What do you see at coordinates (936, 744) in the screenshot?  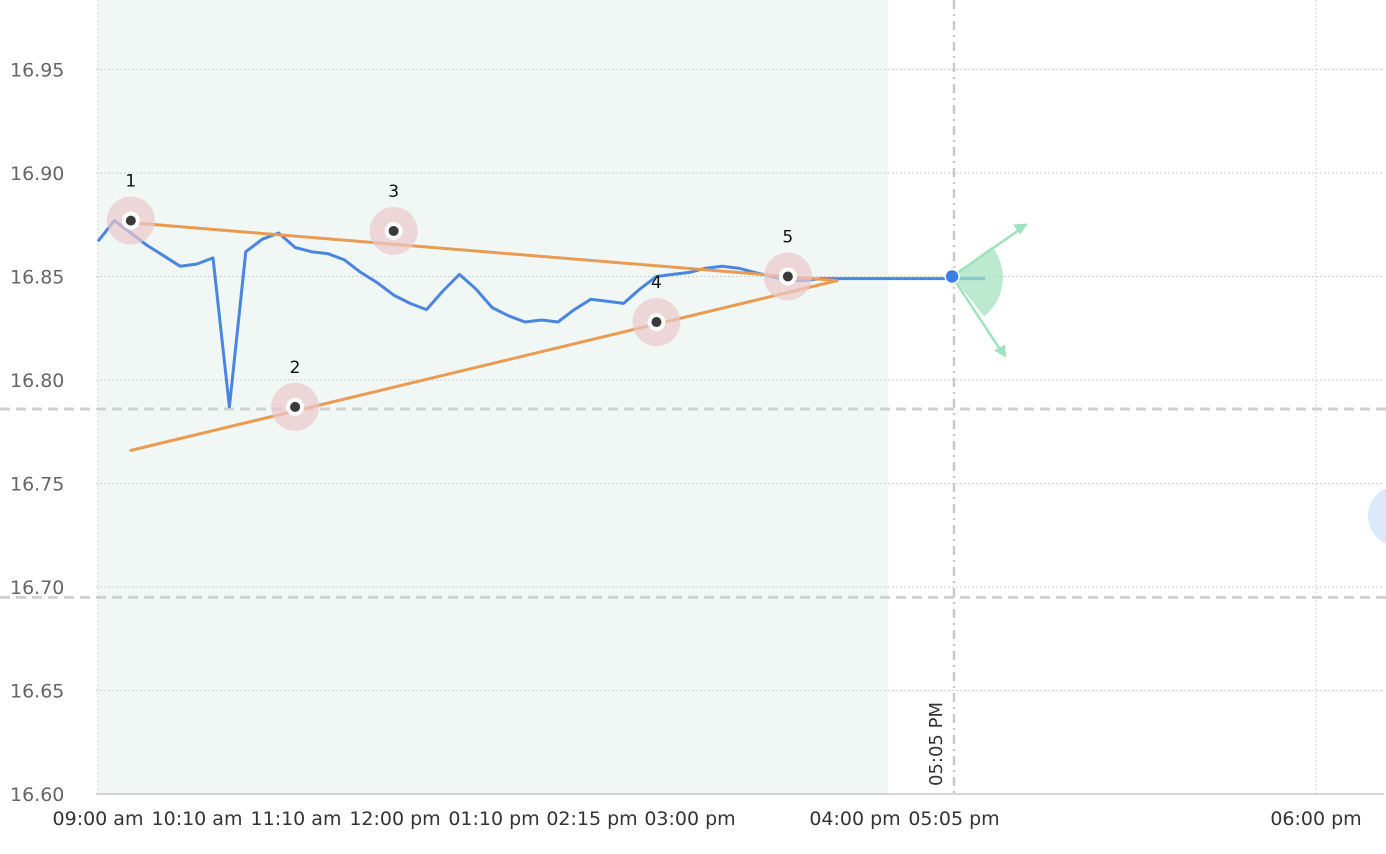 I see `current-time-label: 05:05 PM` at bounding box center [936, 744].